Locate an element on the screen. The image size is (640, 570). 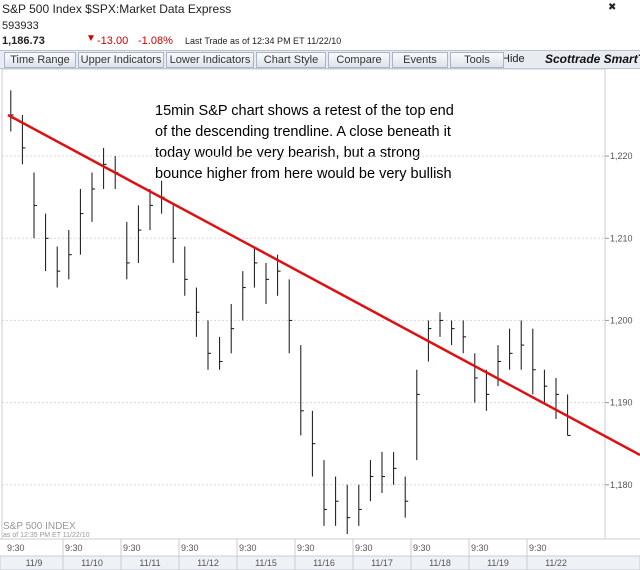
close-icon: ✖ is located at coordinates (612, 7).